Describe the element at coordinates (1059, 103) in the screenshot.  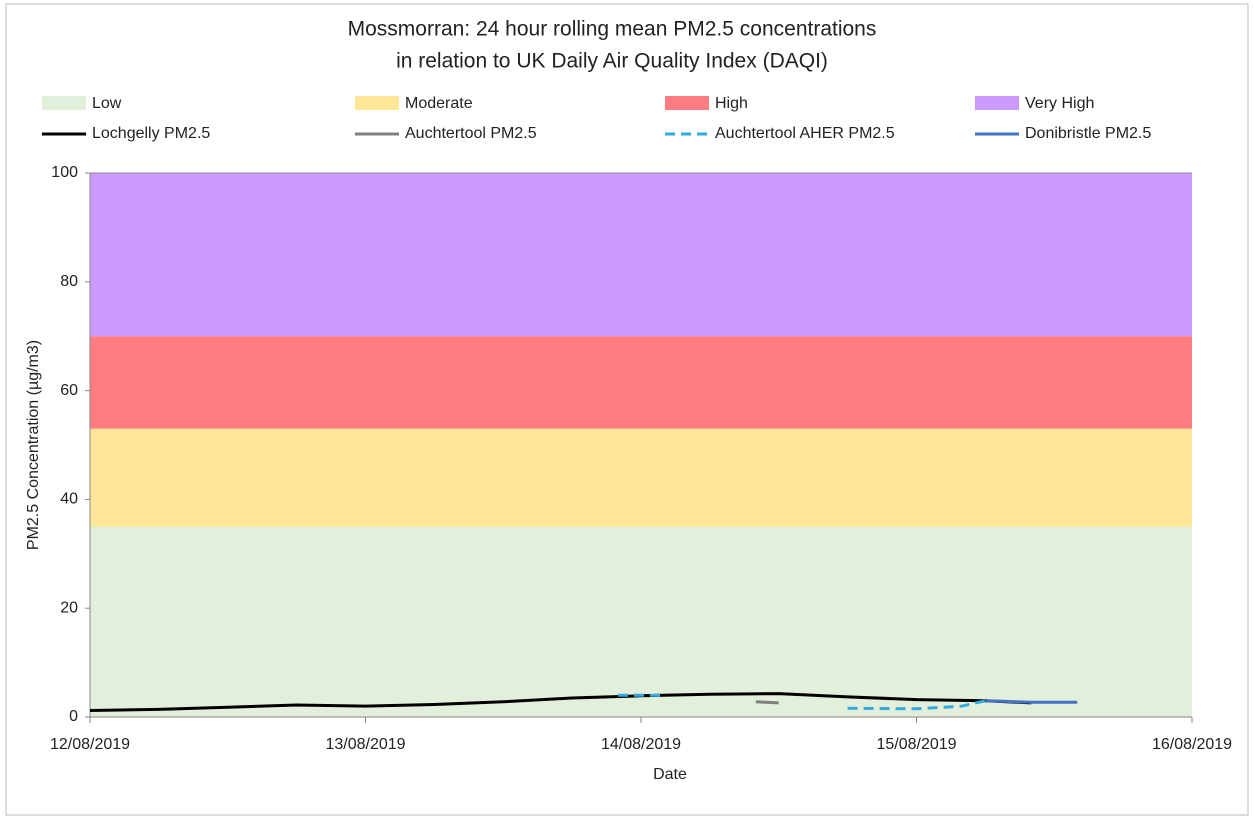
I see `legend-label: Very High` at that location.